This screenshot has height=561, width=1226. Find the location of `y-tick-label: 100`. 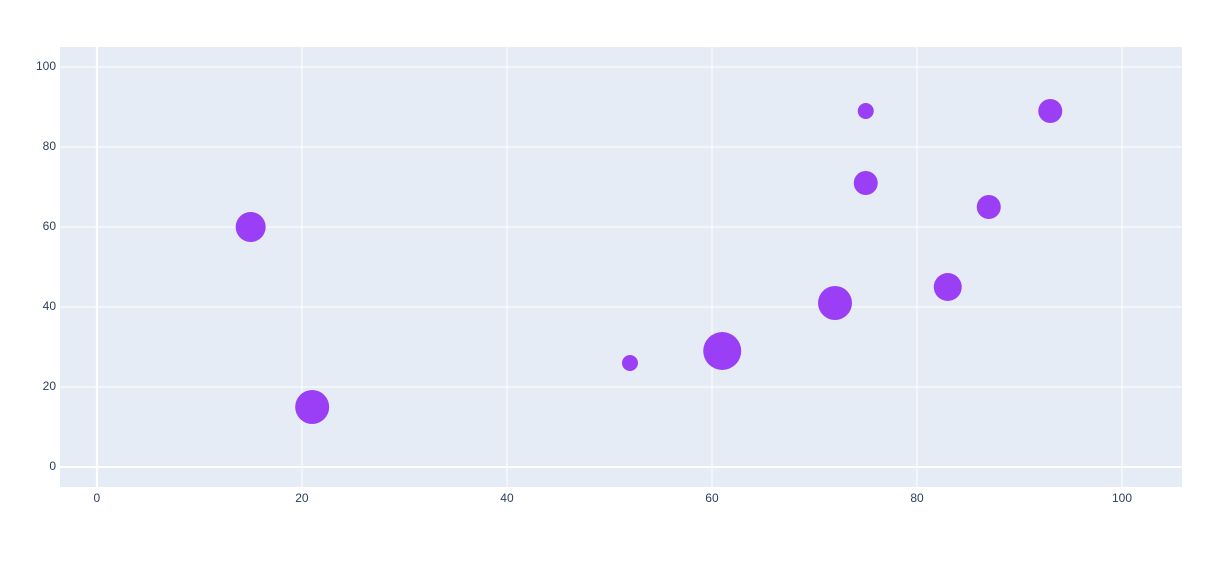

y-tick-label: 100 is located at coordinates (46, 66).